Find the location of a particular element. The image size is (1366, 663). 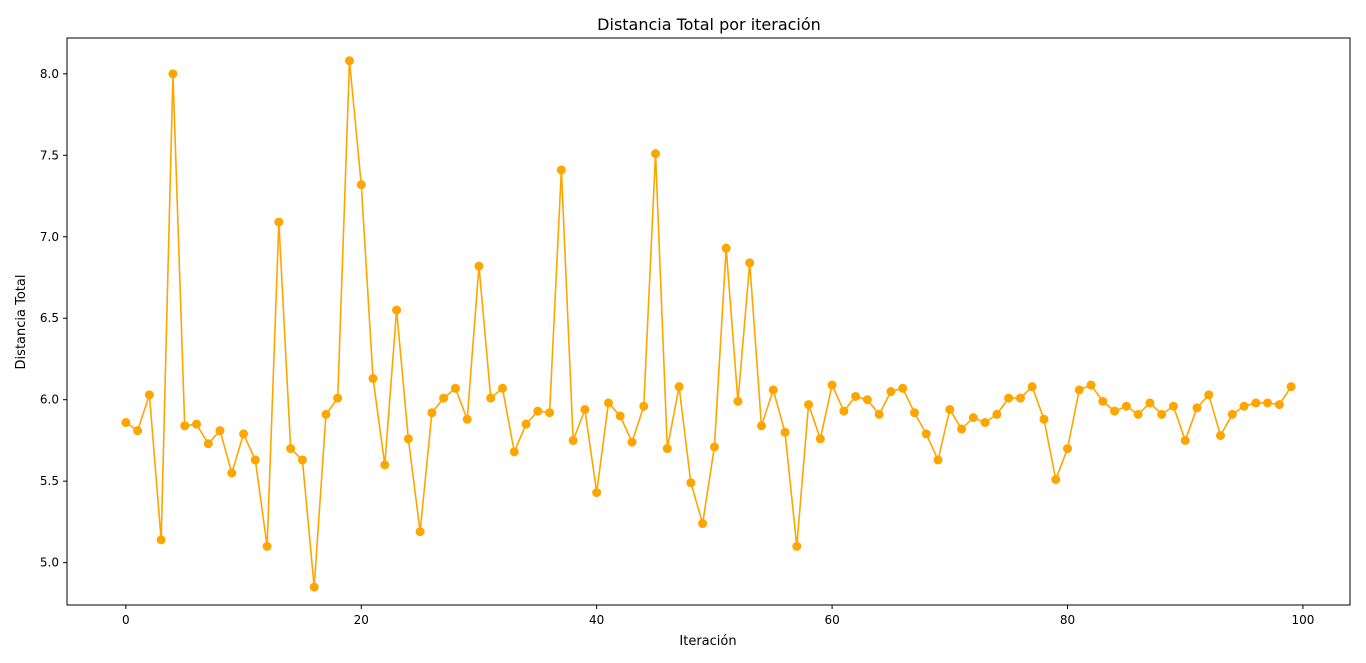

y-tick-label: 7.5 is located at coordinates (49, 155).